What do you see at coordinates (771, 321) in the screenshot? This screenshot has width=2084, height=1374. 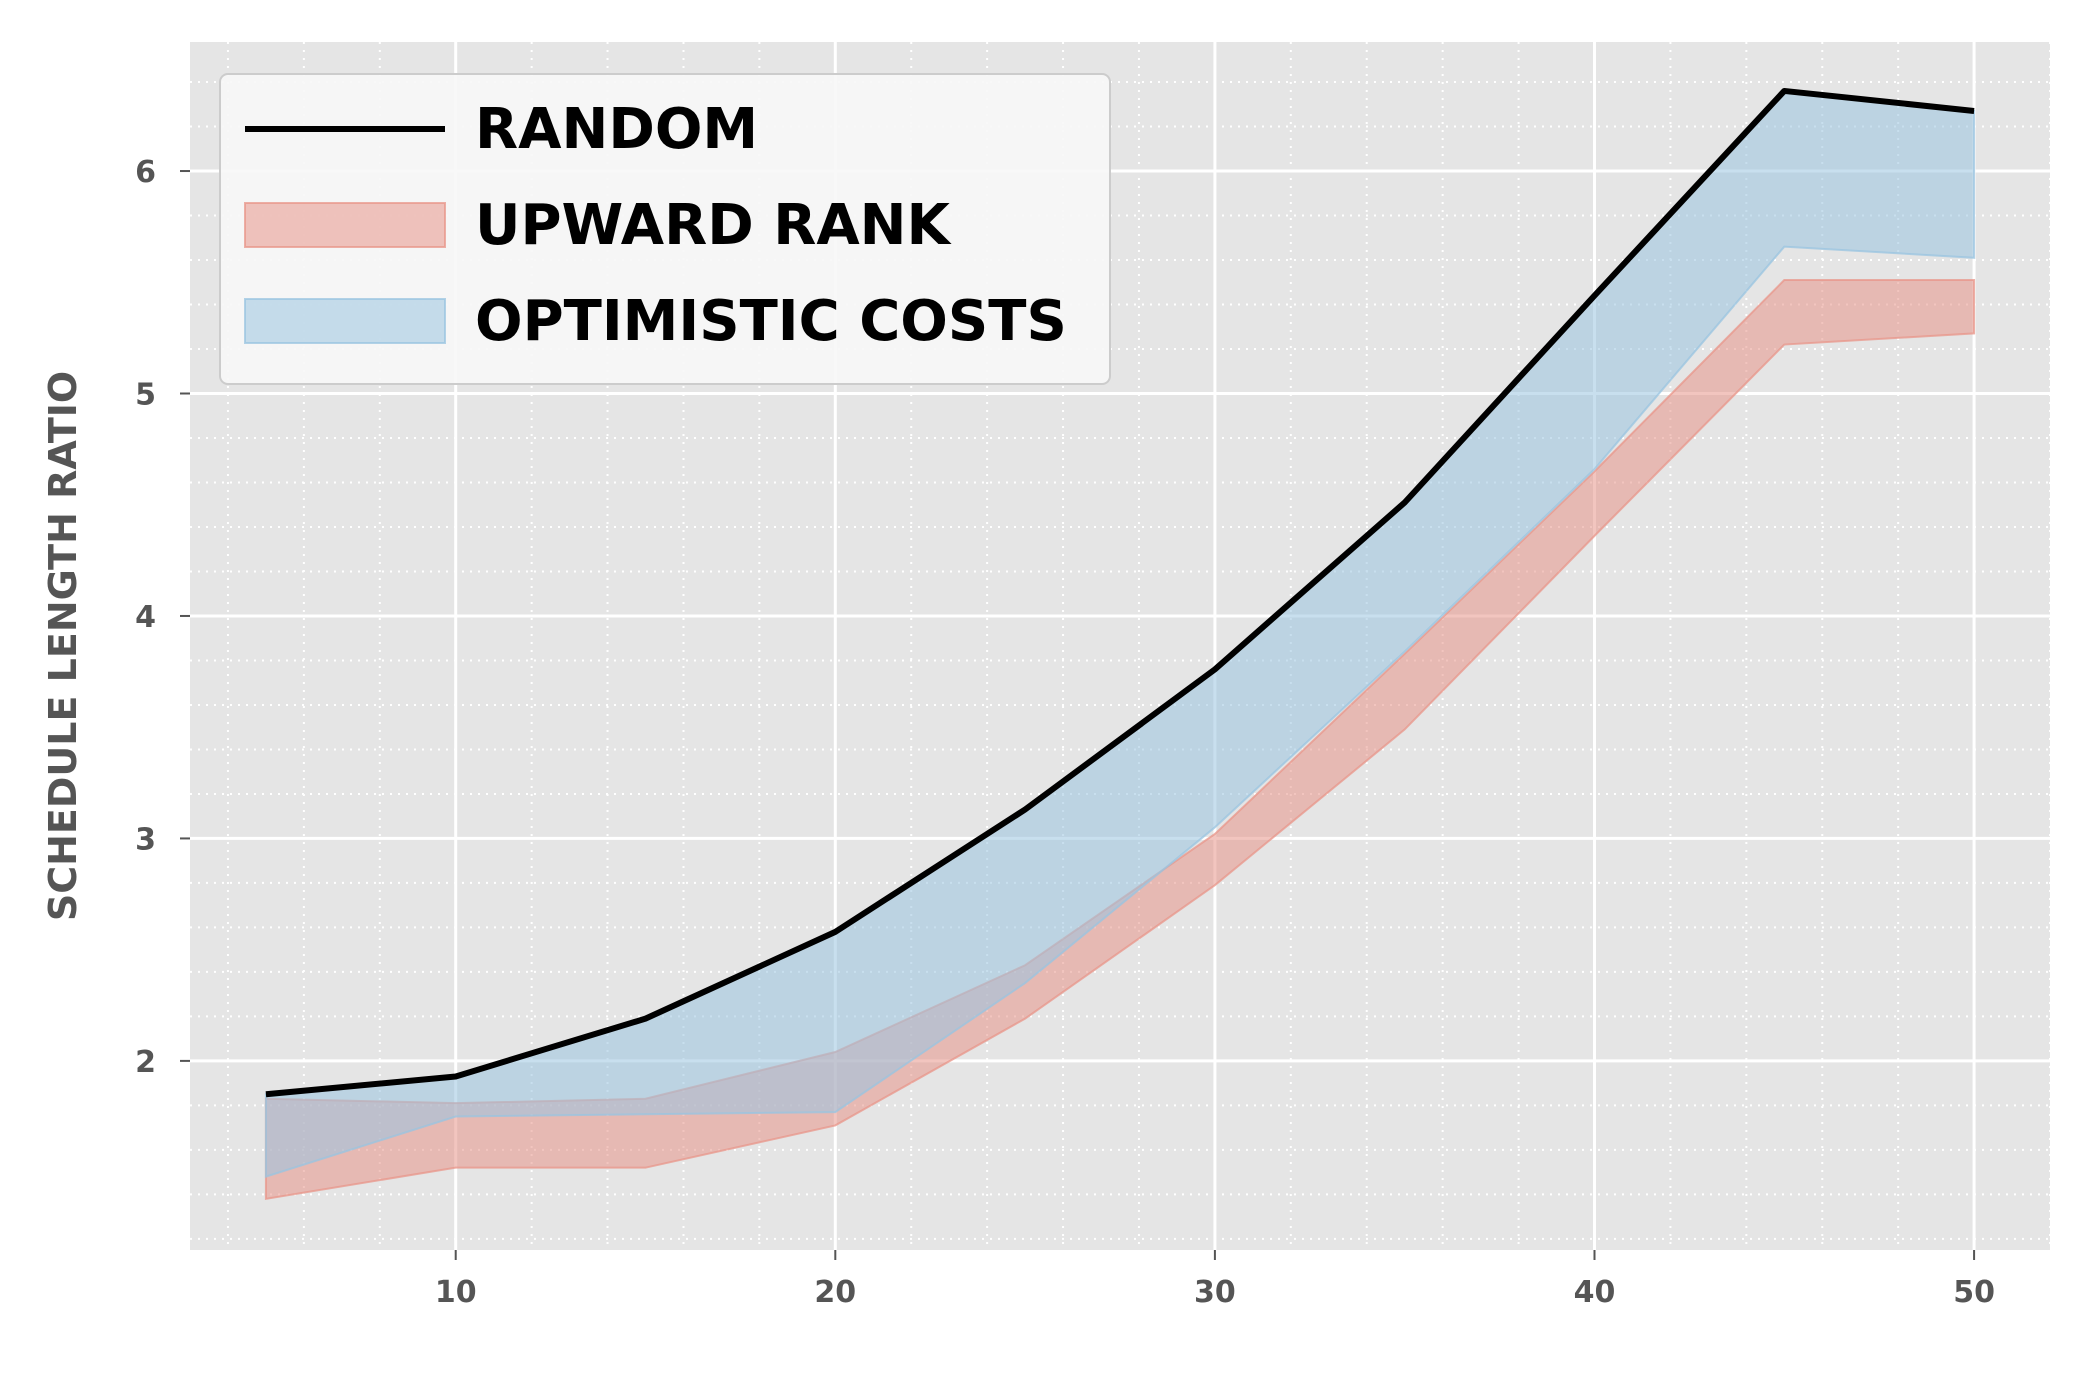 I see `legend-label-optimistic-costs: OPTIMISTIC COSTS` at bounding box center [771, 321].